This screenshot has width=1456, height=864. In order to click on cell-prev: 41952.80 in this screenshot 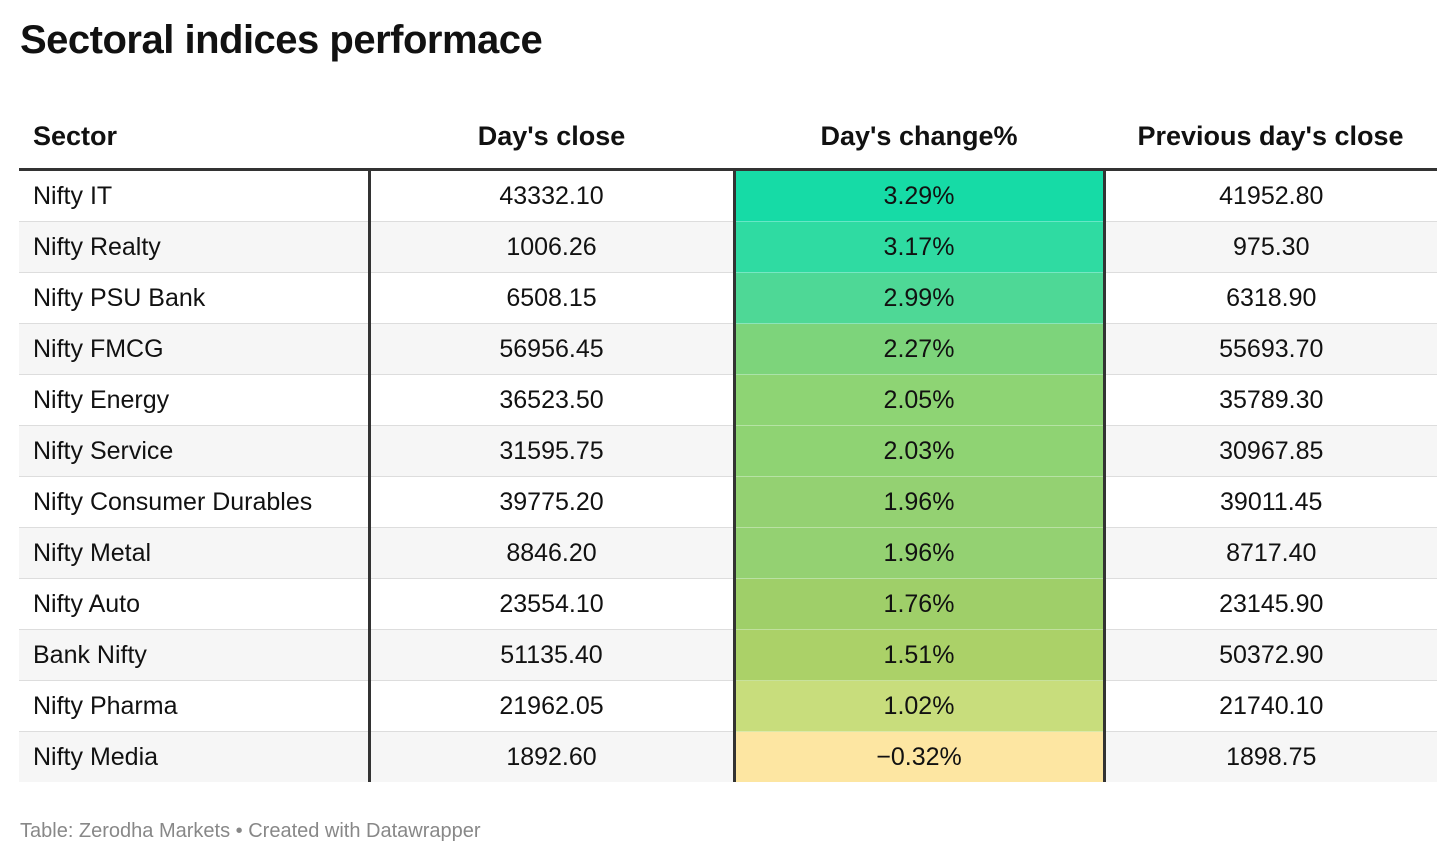, I will do `click(1270, 195)`.